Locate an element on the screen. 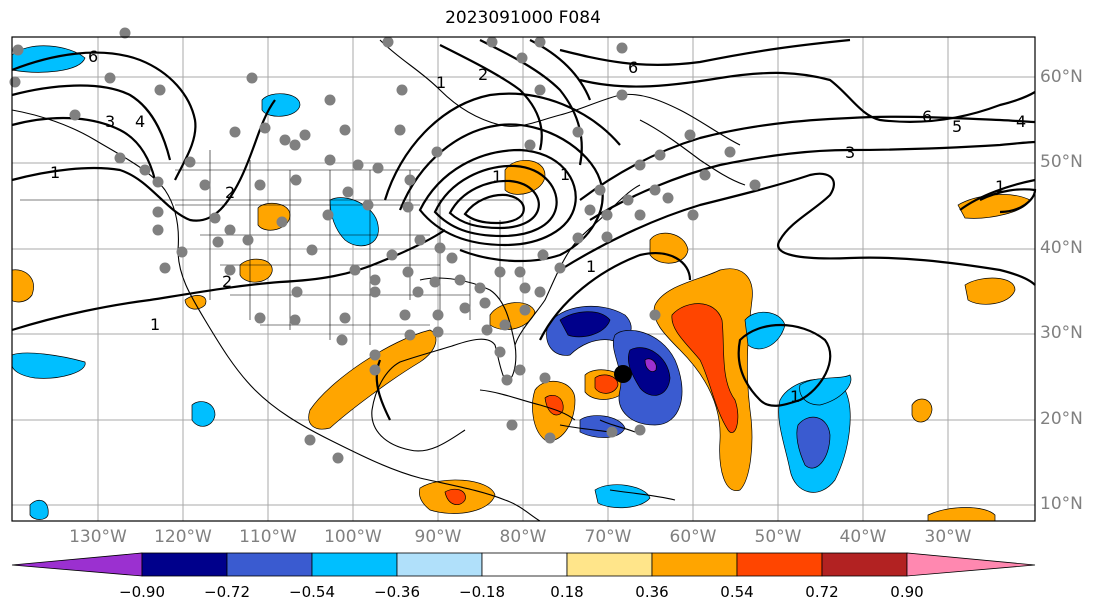 This screenshot has height=613, width=1102. lat-label: 10°N is located at coordinates (1061, 504).